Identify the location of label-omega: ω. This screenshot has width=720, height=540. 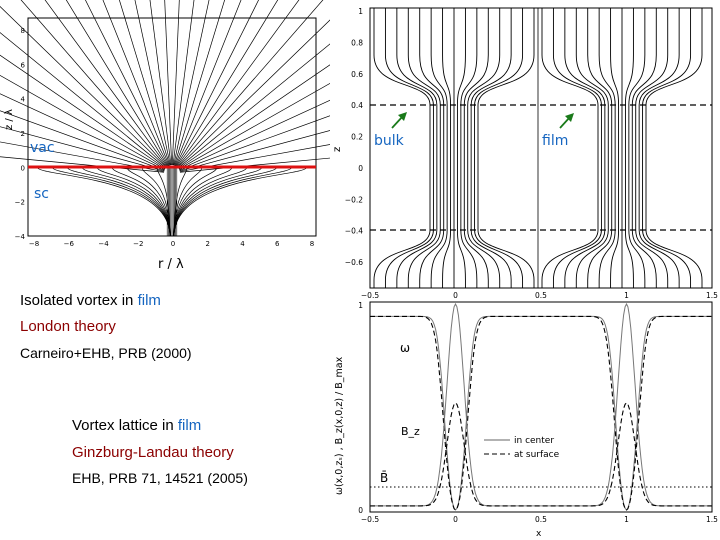
(405, 348).